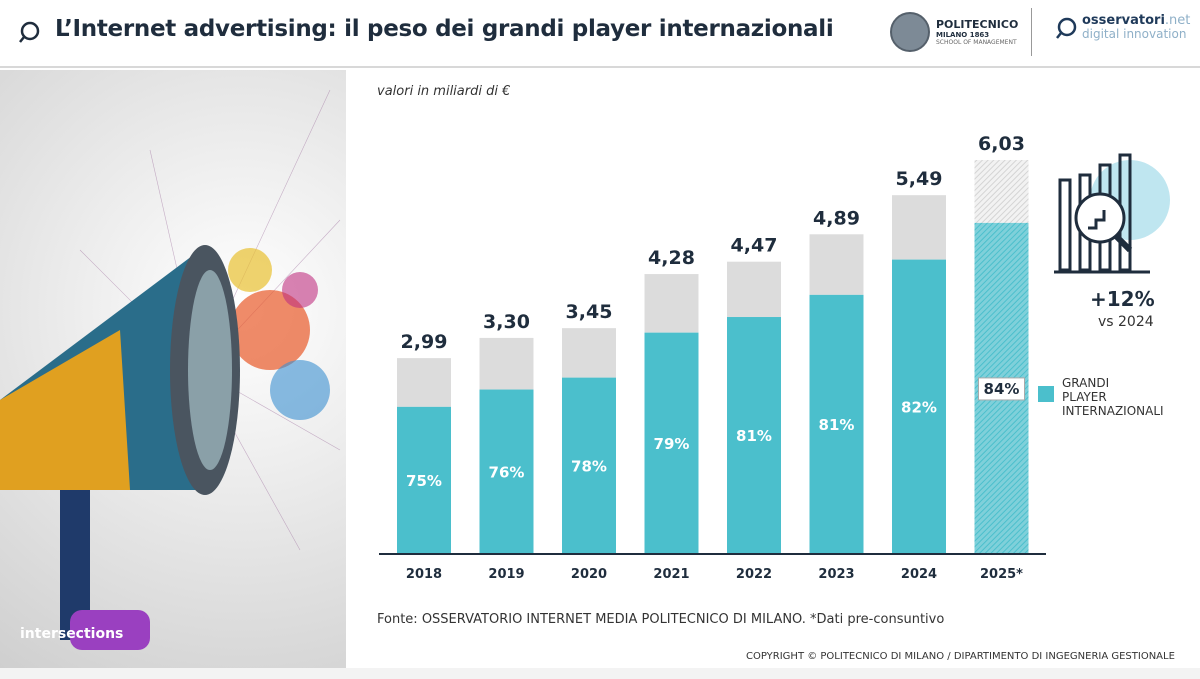  What do you see at coordinates (1177, 20) in the screenshot?
I see `logo2-suffix: .net` at bounding box center [1177, 20].